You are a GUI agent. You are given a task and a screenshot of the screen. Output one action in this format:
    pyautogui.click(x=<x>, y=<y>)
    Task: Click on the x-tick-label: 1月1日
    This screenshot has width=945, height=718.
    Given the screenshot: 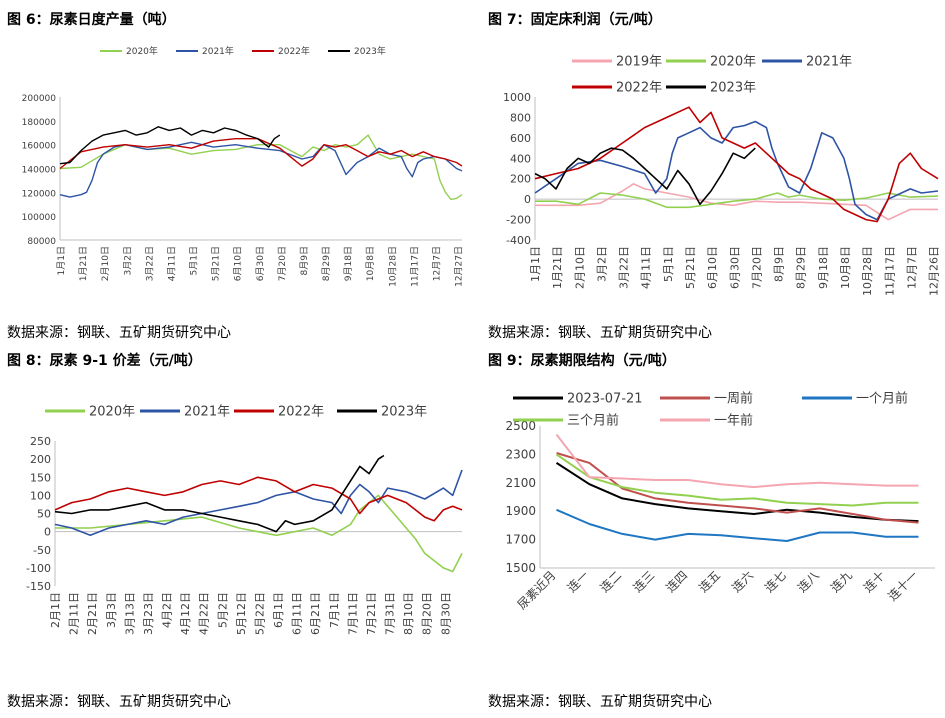 What is the action you would take?
    pyautogui.click(x=61, y=260)
    